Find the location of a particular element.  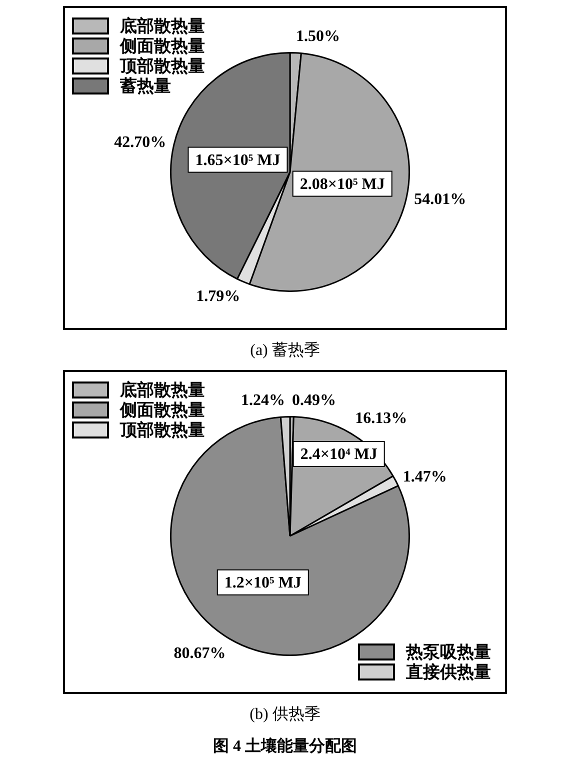

data-label: 1.24% is located at coordinates (263, 400).